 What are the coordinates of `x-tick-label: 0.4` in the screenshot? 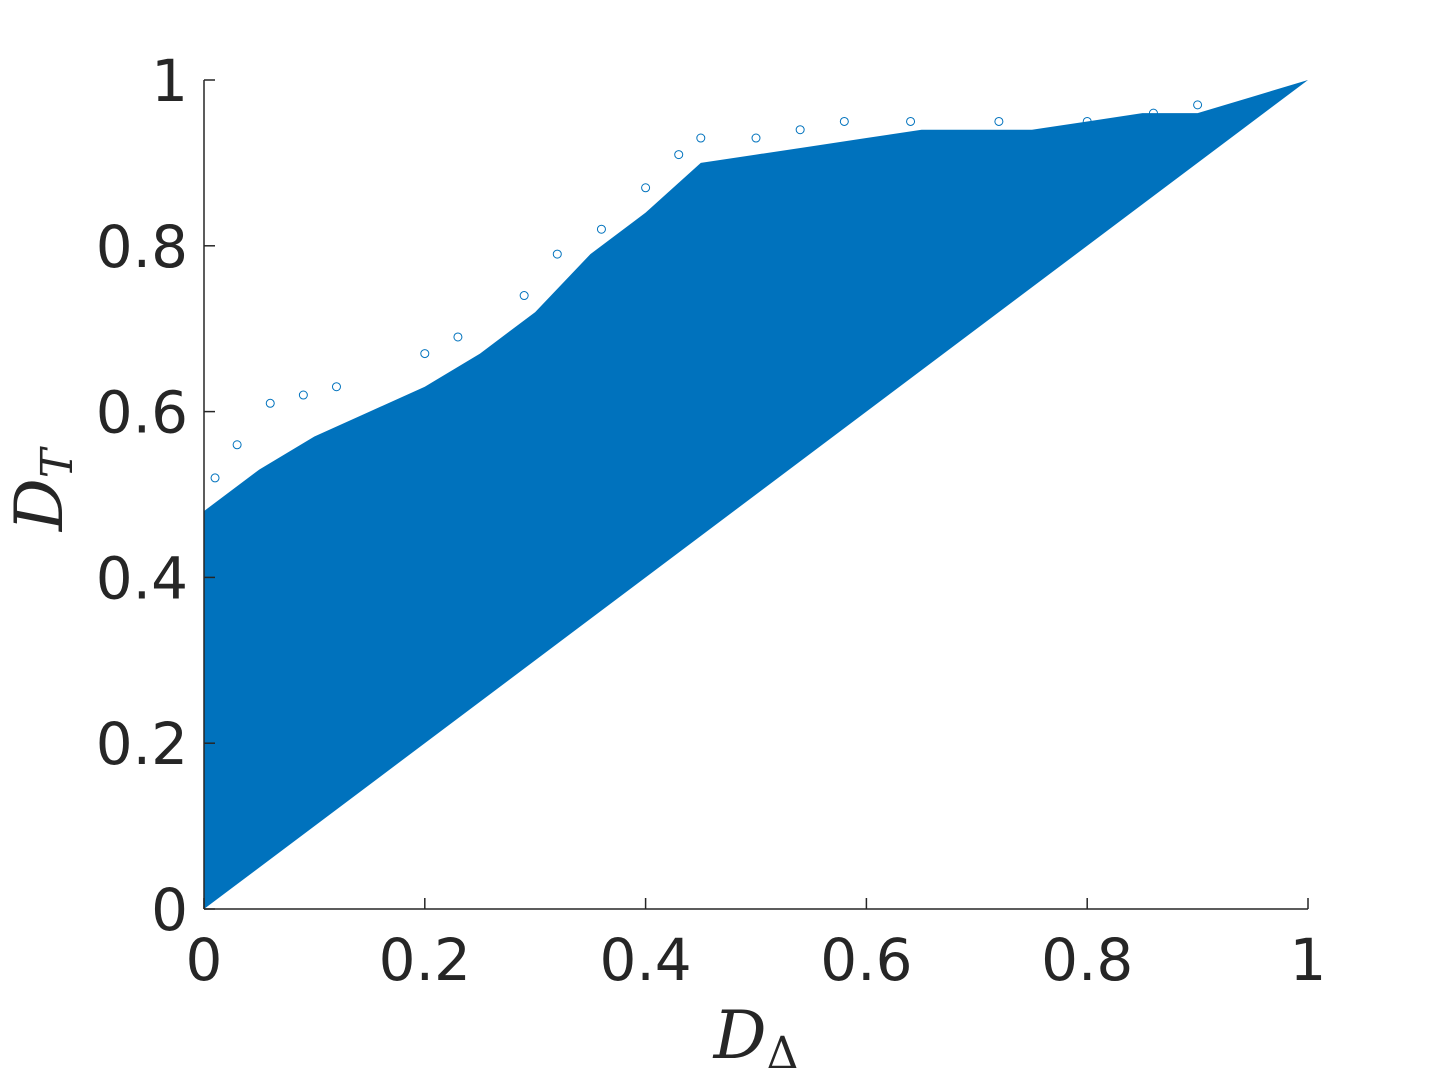 It's located at (645, 960).